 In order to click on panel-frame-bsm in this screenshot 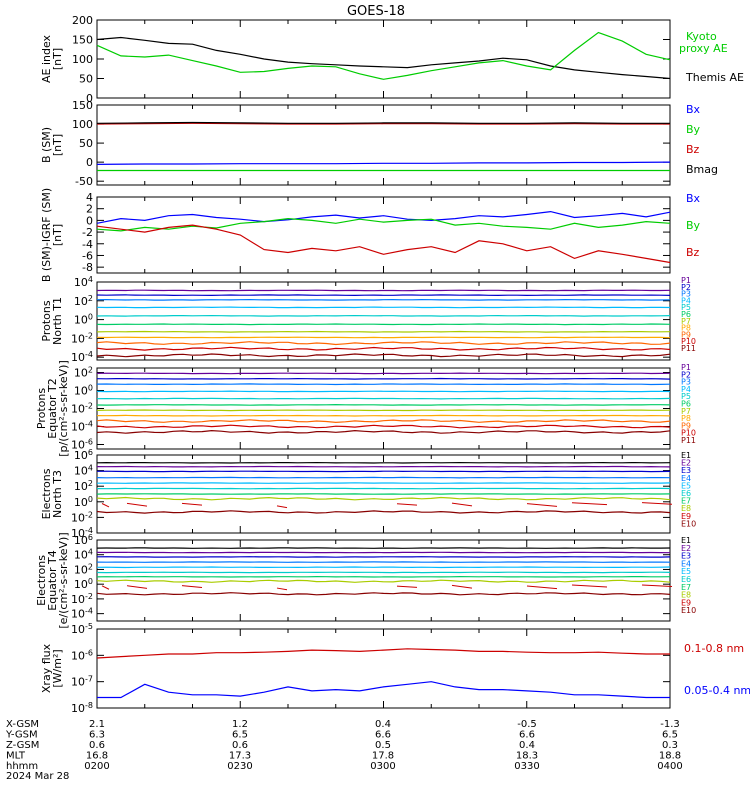, I will do `click(383, 145)`.